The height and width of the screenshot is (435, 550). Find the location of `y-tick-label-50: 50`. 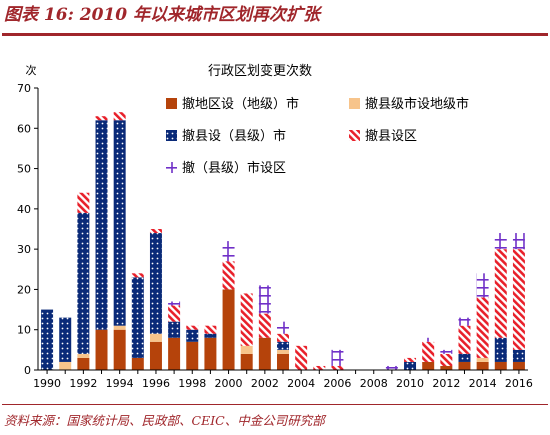

y-tick-label-50: 50 is located at coordinates (24, 169).